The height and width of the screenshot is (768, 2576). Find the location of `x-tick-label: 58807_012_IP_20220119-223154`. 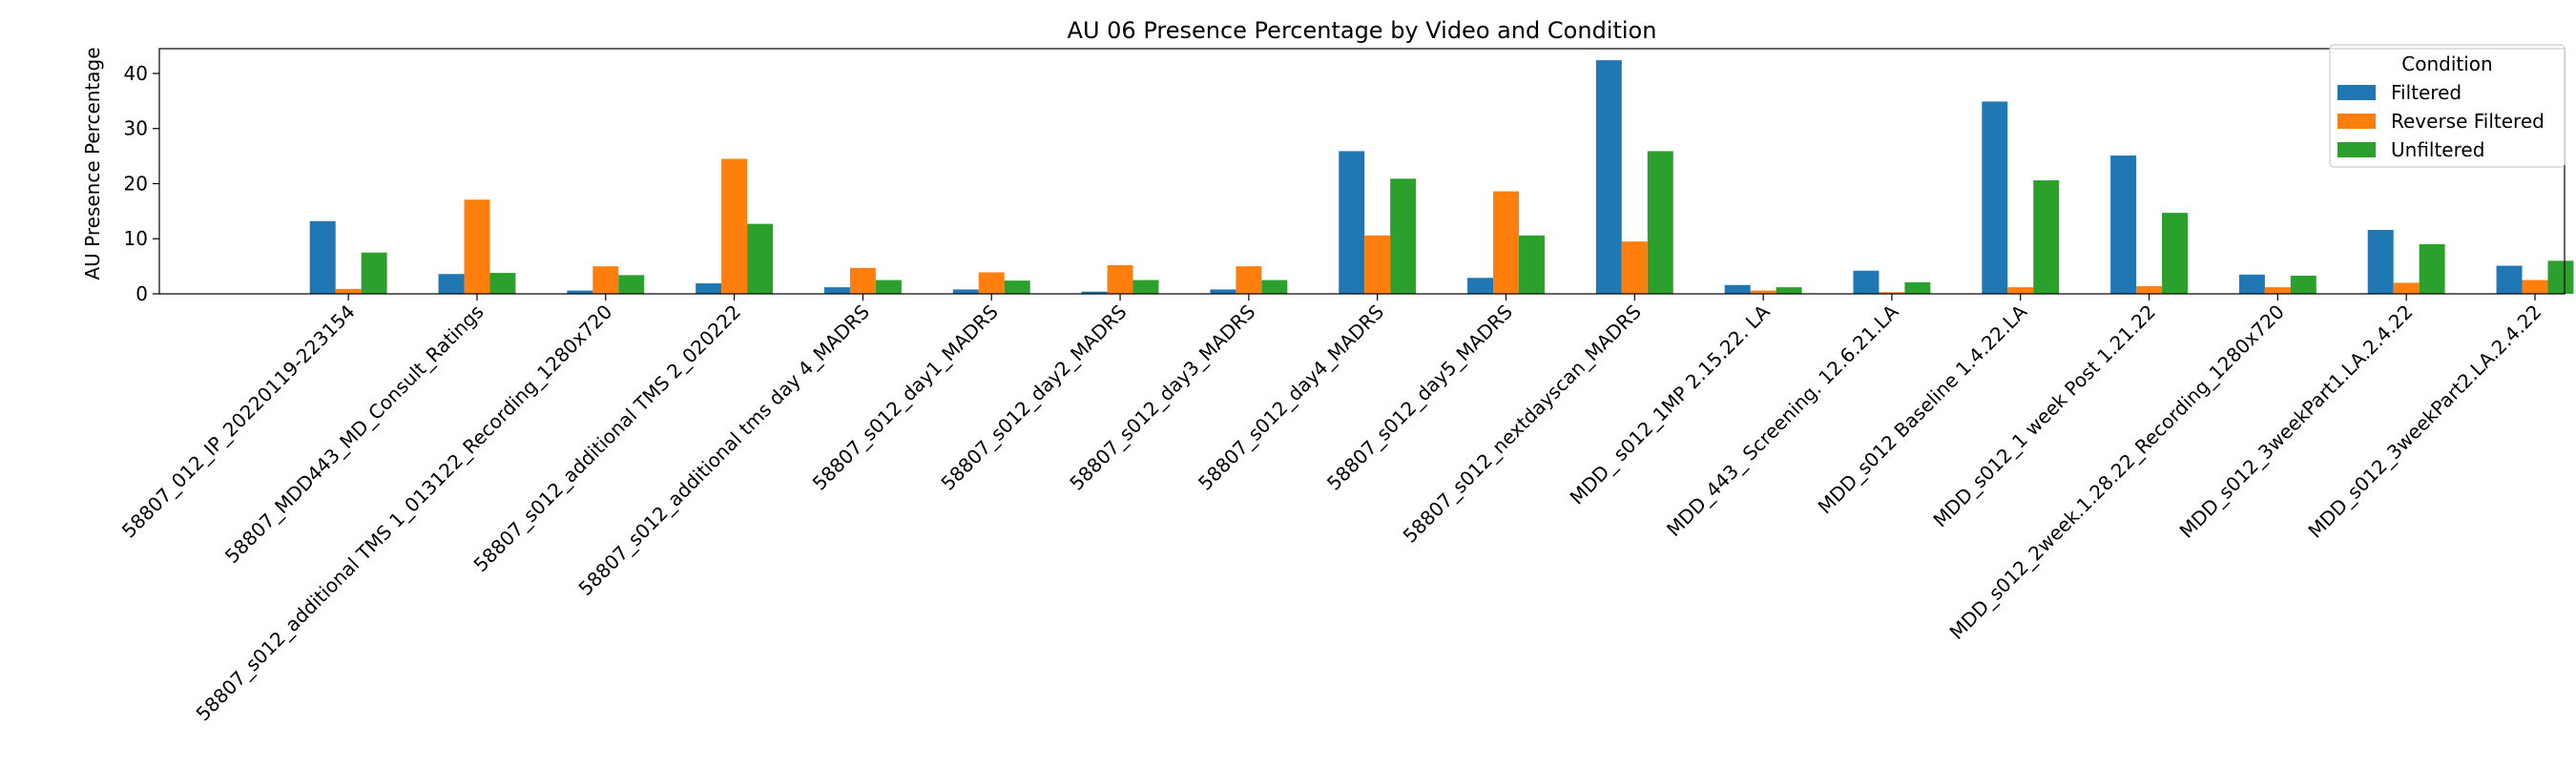

x-tick-label: 58807_012_IP_20220119-223154 is located at coordinates (238, 422).